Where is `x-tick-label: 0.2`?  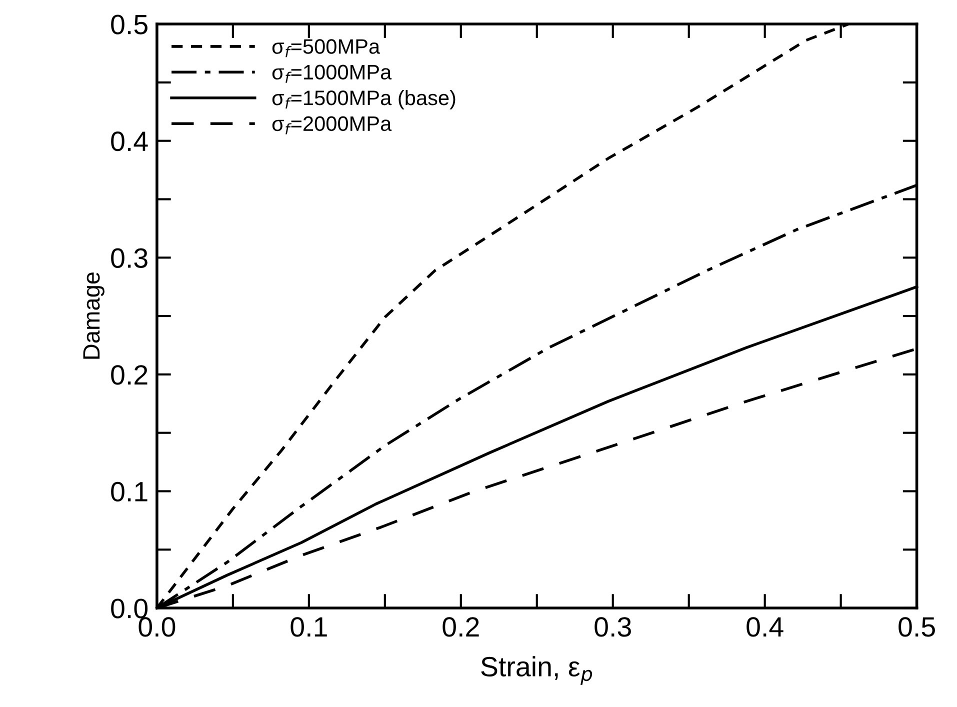
x-tick-label: 0.2 is located at coordinates (460, 627).